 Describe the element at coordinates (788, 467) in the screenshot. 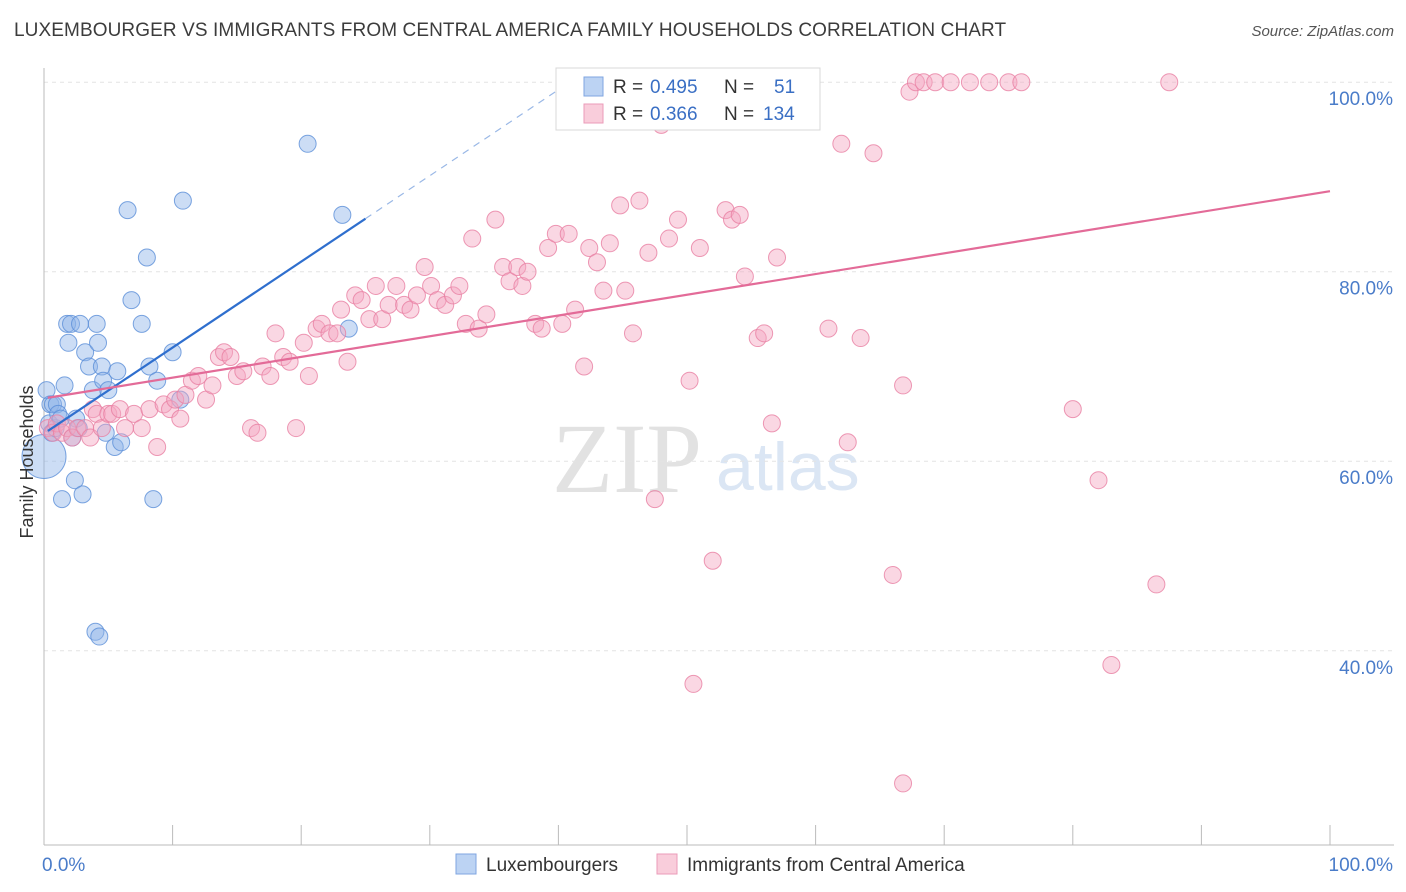

I see `watermark-atlas: atlas` at that location.